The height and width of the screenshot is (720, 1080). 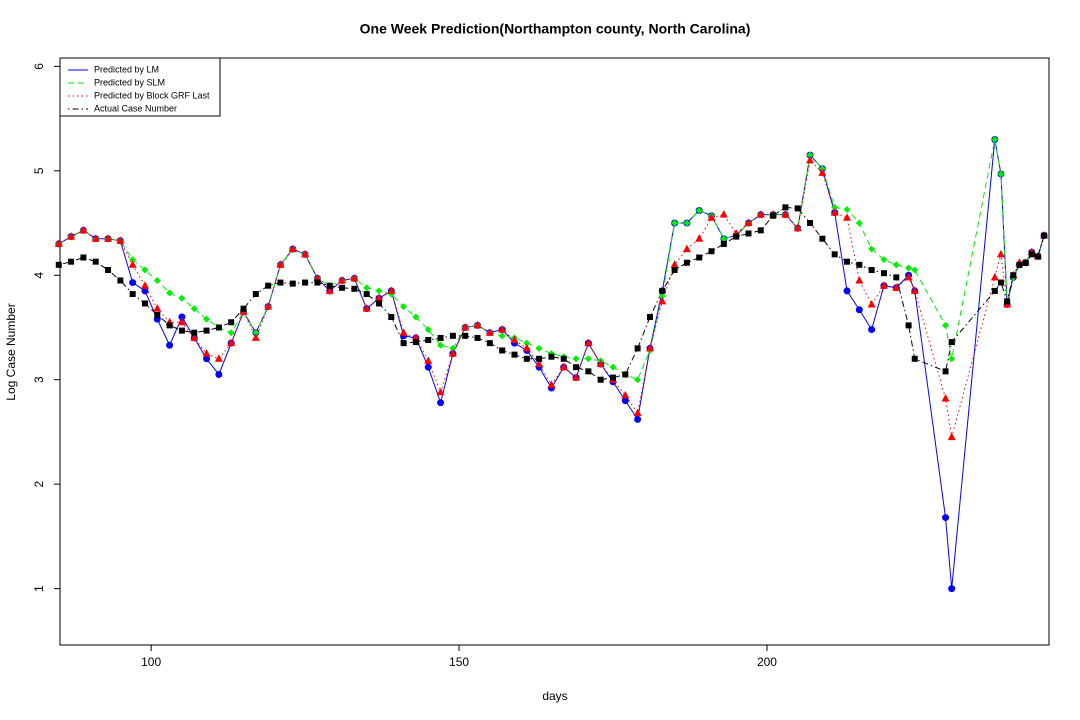 I want to click on x-tick-label: 150, so click(x=459, y=662).